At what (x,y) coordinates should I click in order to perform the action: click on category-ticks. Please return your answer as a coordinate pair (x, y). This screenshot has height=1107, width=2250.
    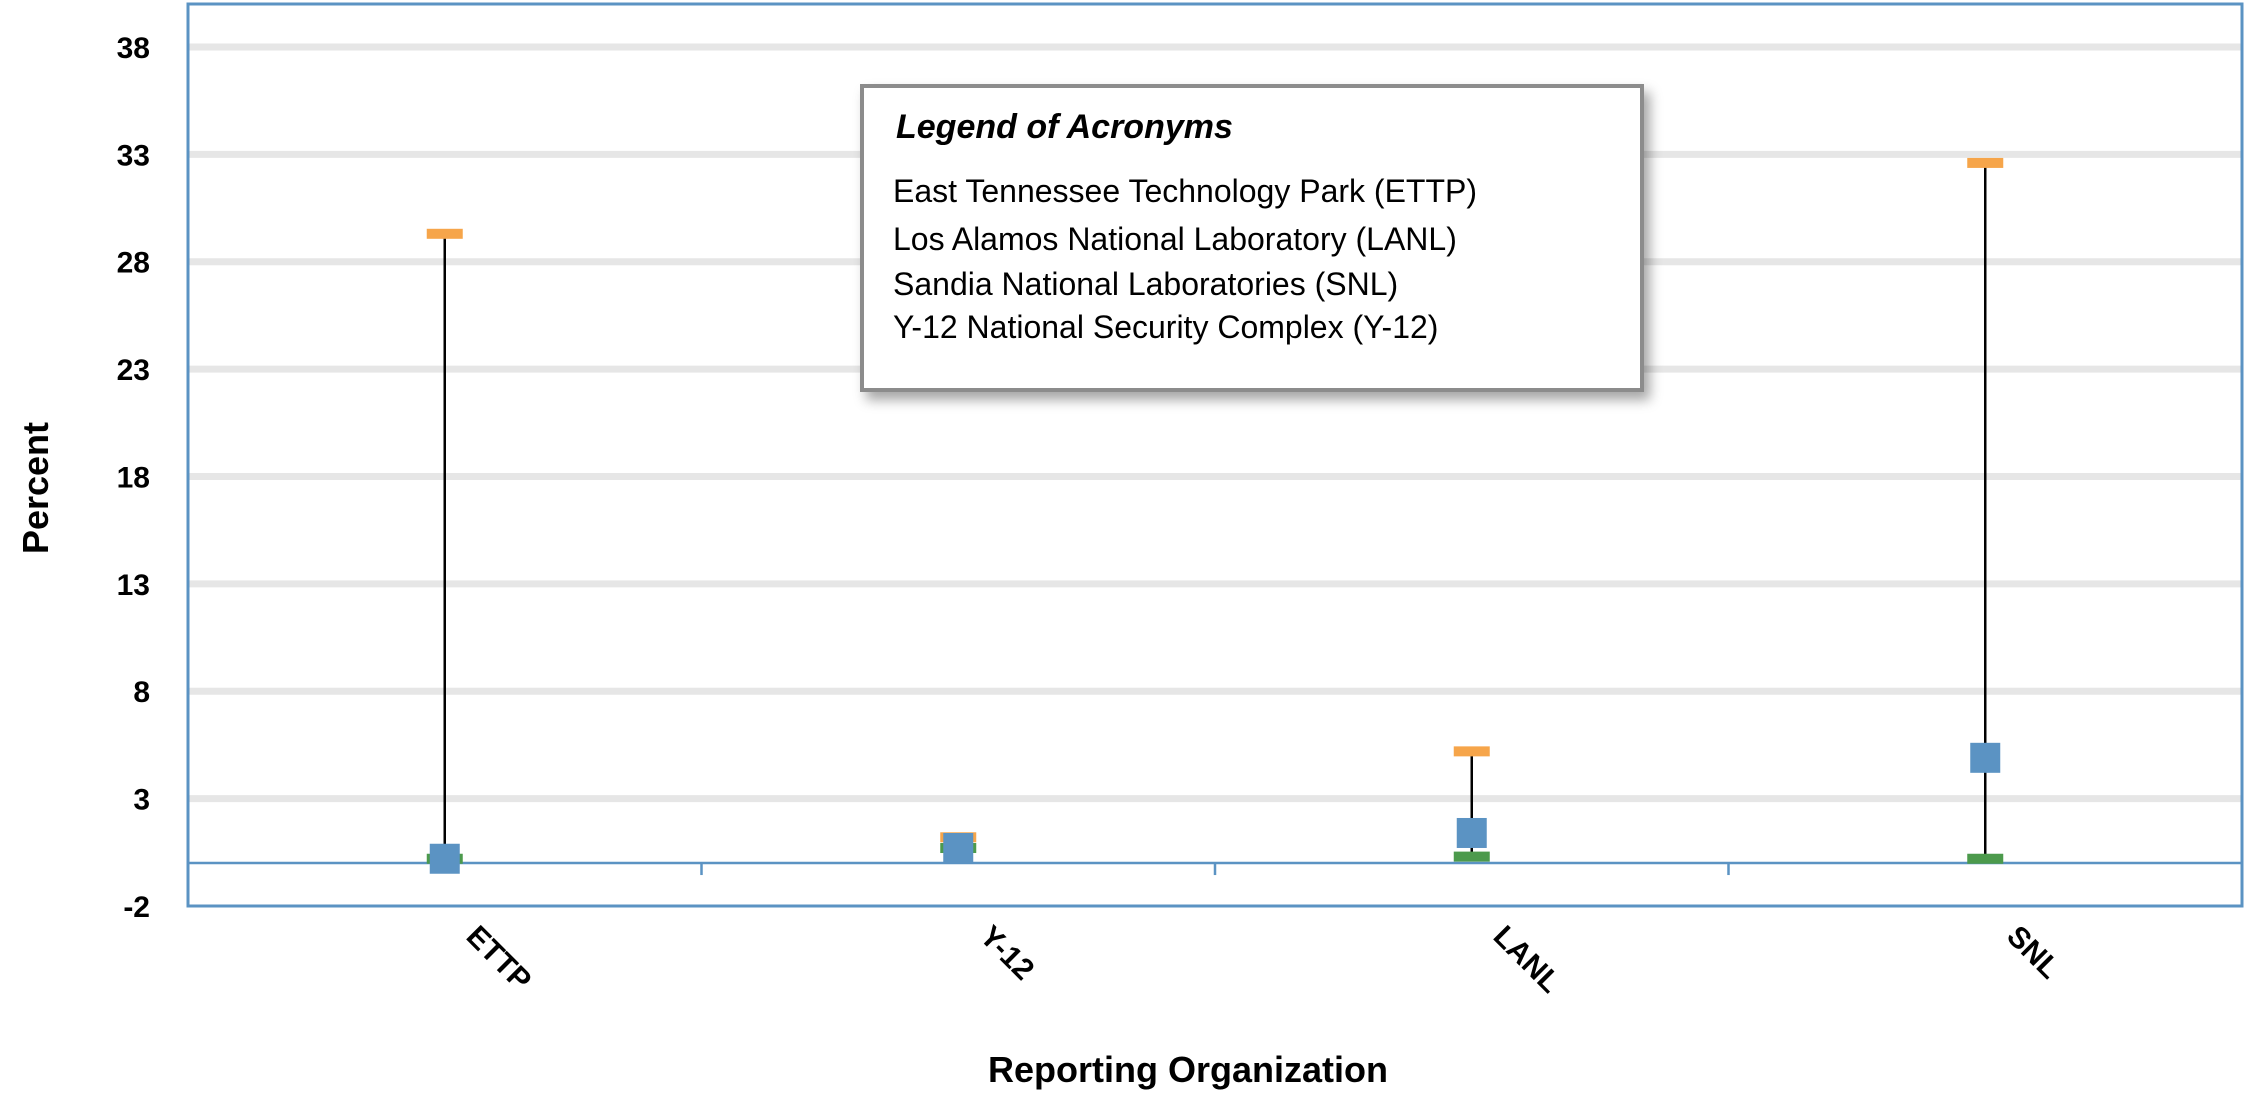
    Looking at the image, I should click on (1215, 869).